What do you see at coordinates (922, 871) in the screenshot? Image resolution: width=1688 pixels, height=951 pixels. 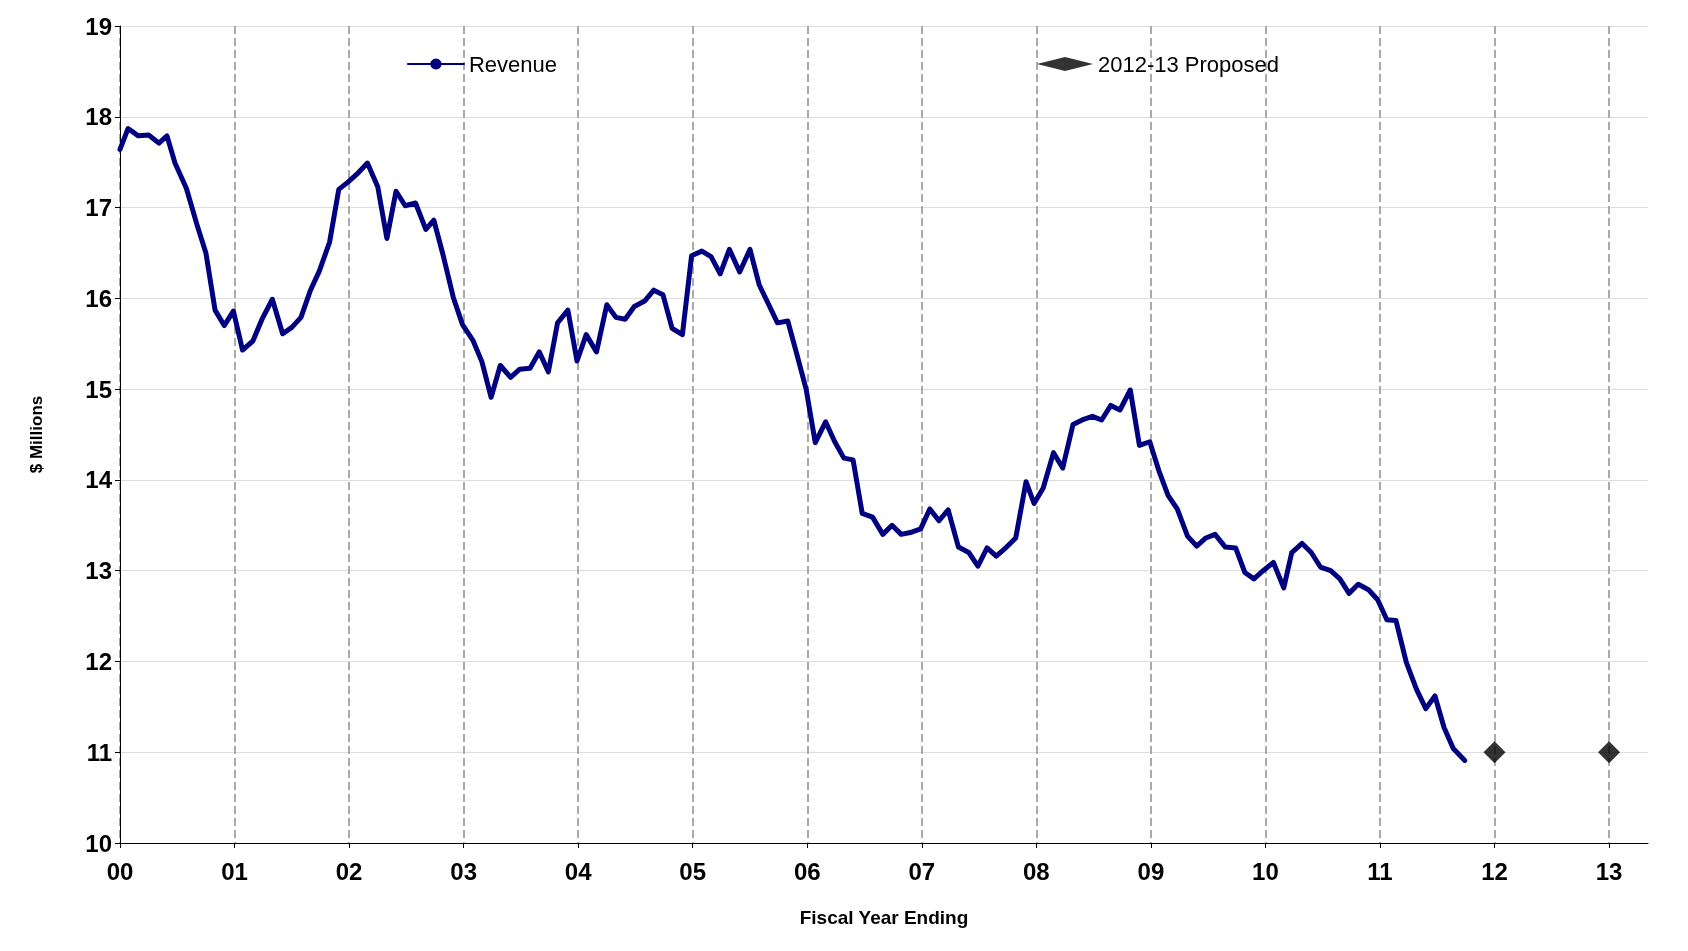 I see `x-tick-label: 07` at bounding box center [922, 871].